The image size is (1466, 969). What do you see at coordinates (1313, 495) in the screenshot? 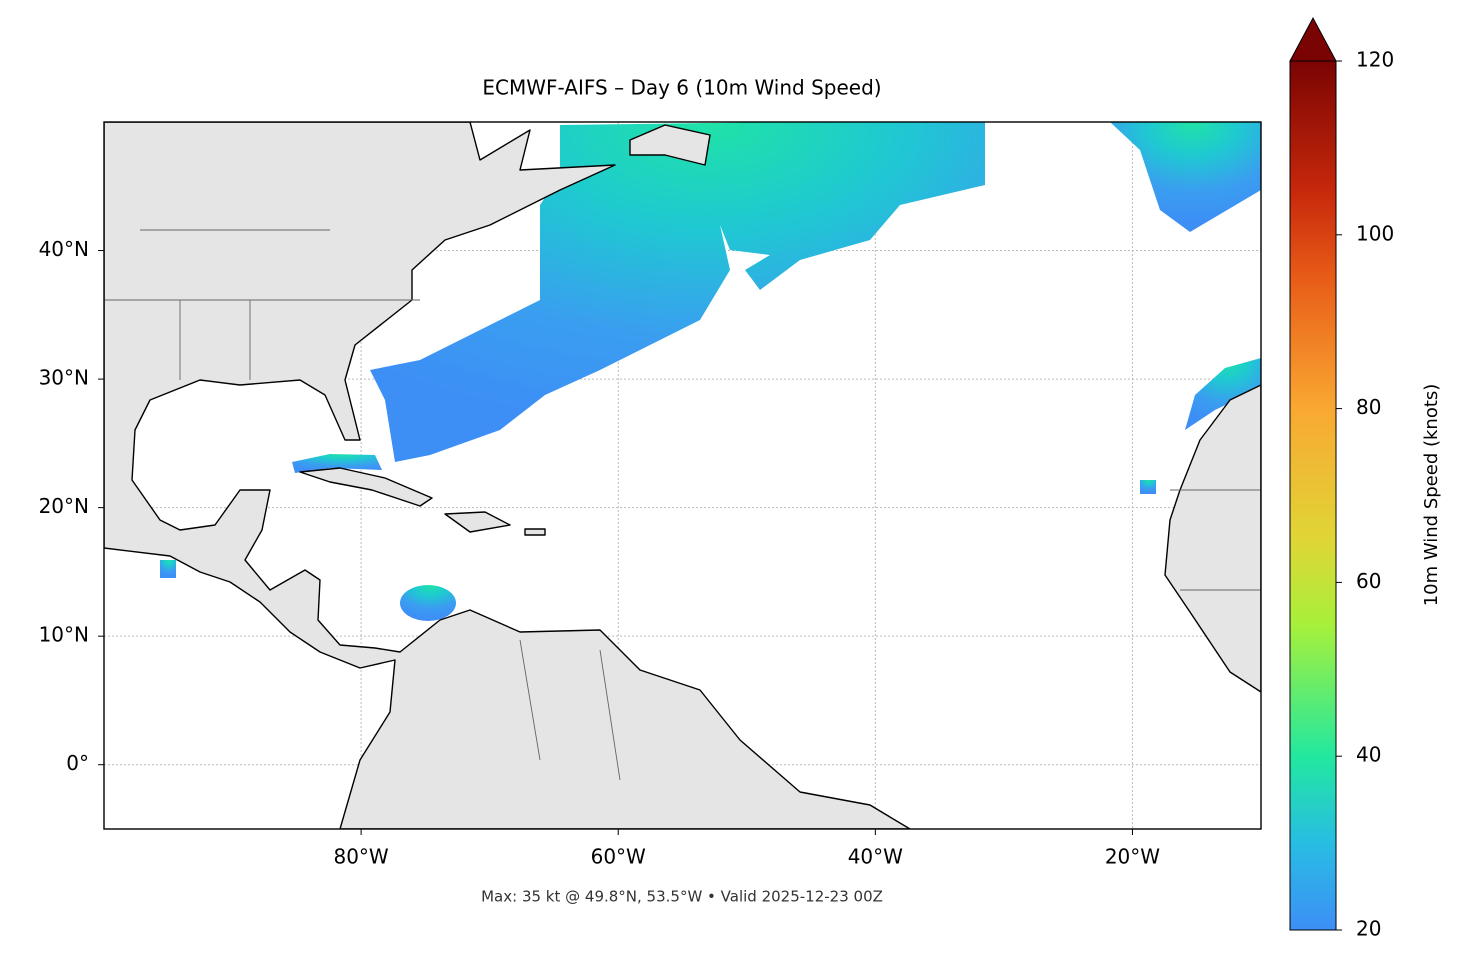
I see `colorbar-bar` at bounding box center [1313, 495].